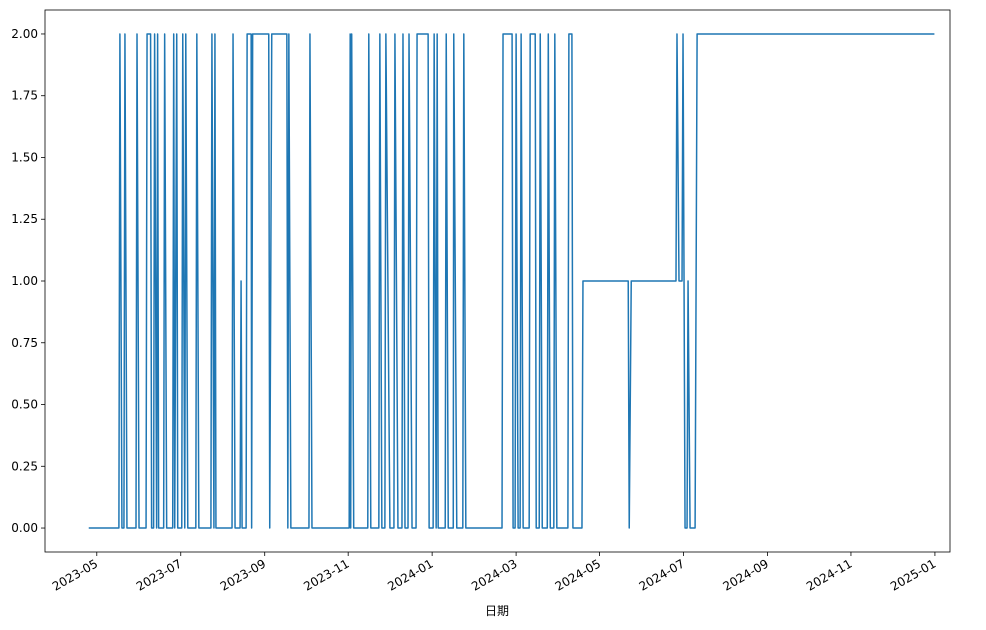  What do you see at coordinates (159, 574) in the screenshot?
I see `x-tick-label: 2023-07` at bounding box center [159, 574].